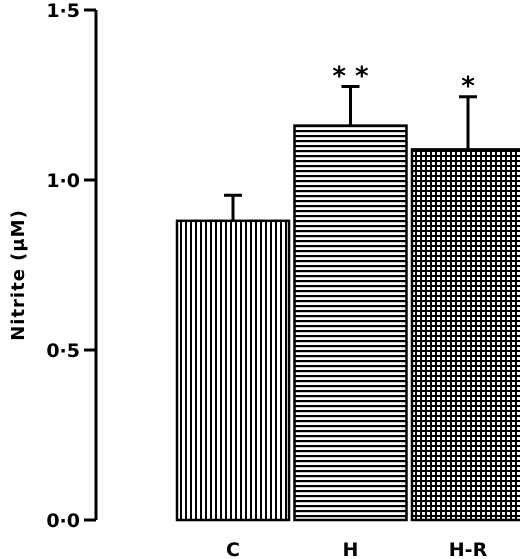 The image size is (520, 559). I want to click on y-tick-label: 0·0, so click(63, 521).